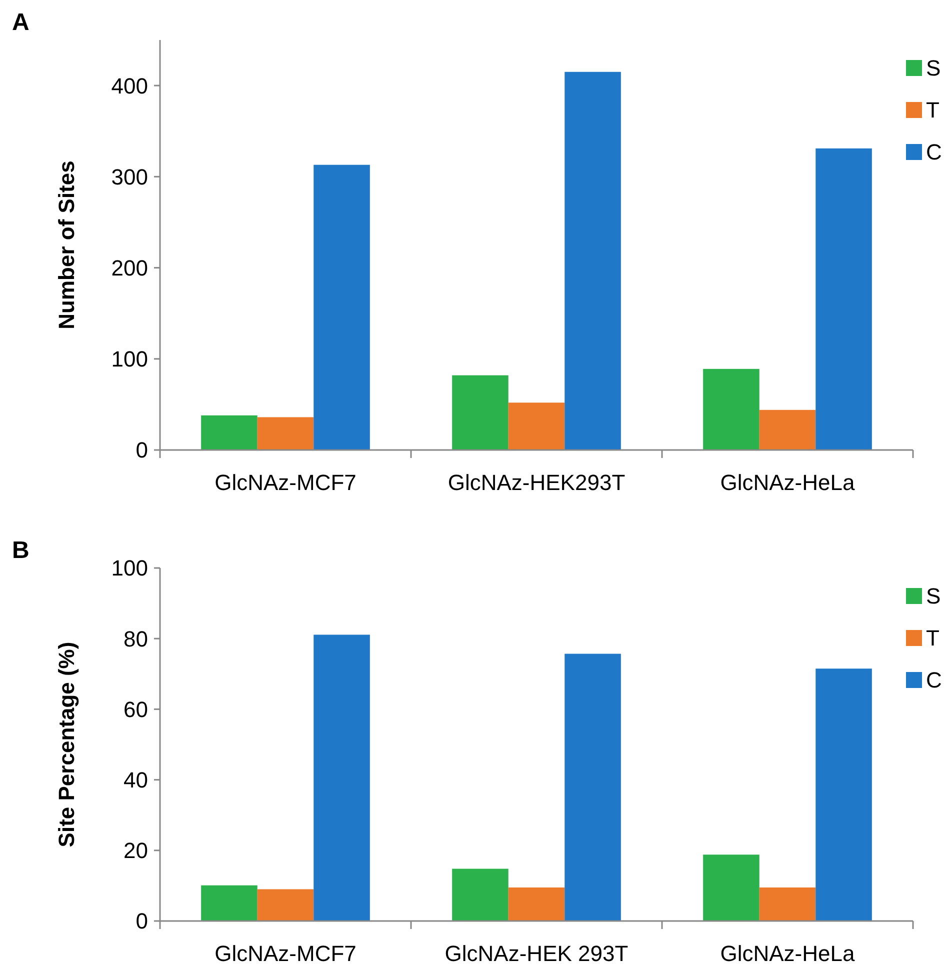  What do you see at coordinates (136, 851) in the screenshot?
I see `y-tick-label: 20` at bounding box center [136, 851].